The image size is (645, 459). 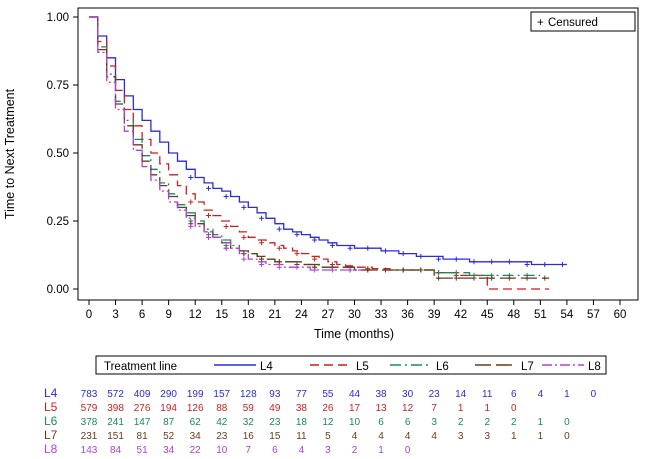 I want to click on x-tick-label: 36, so click(x=407, y=315).